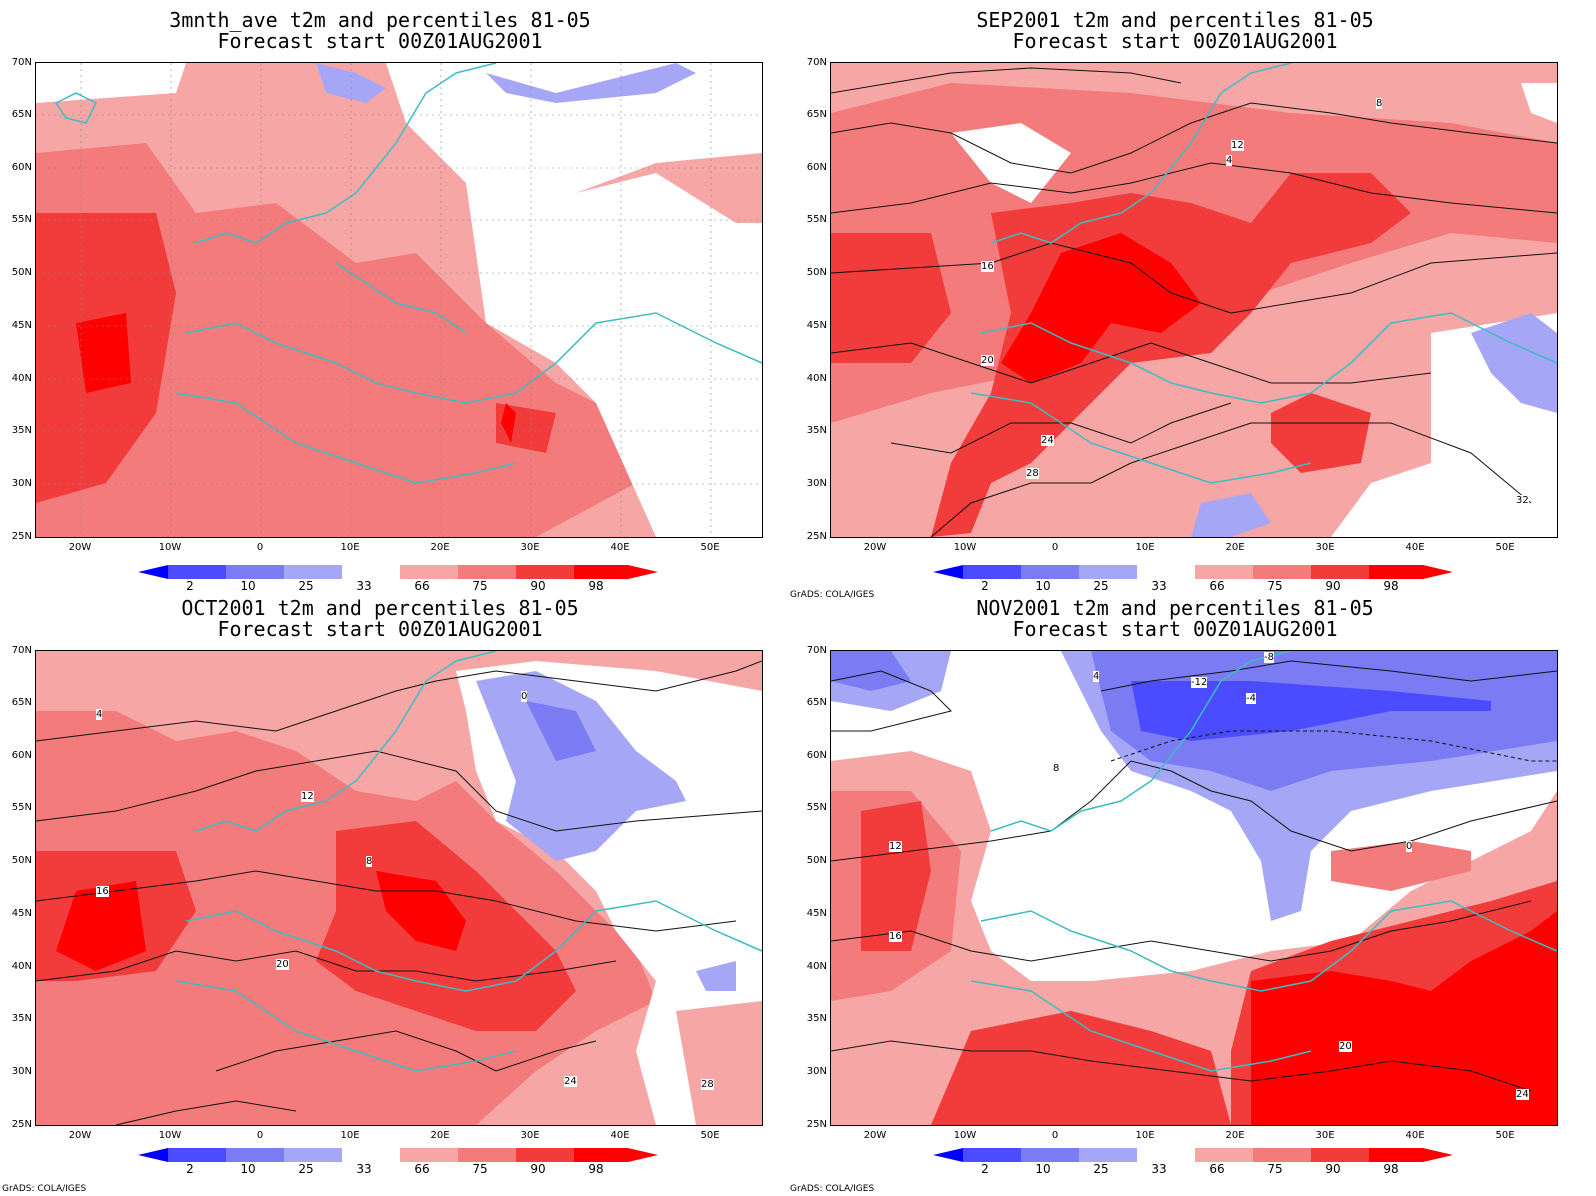 The width and height of the screenshot is (1596, 1196). Describe the element at coordinates (707, 1084) in the screenshot. I see `contour-label: 28` at that location.